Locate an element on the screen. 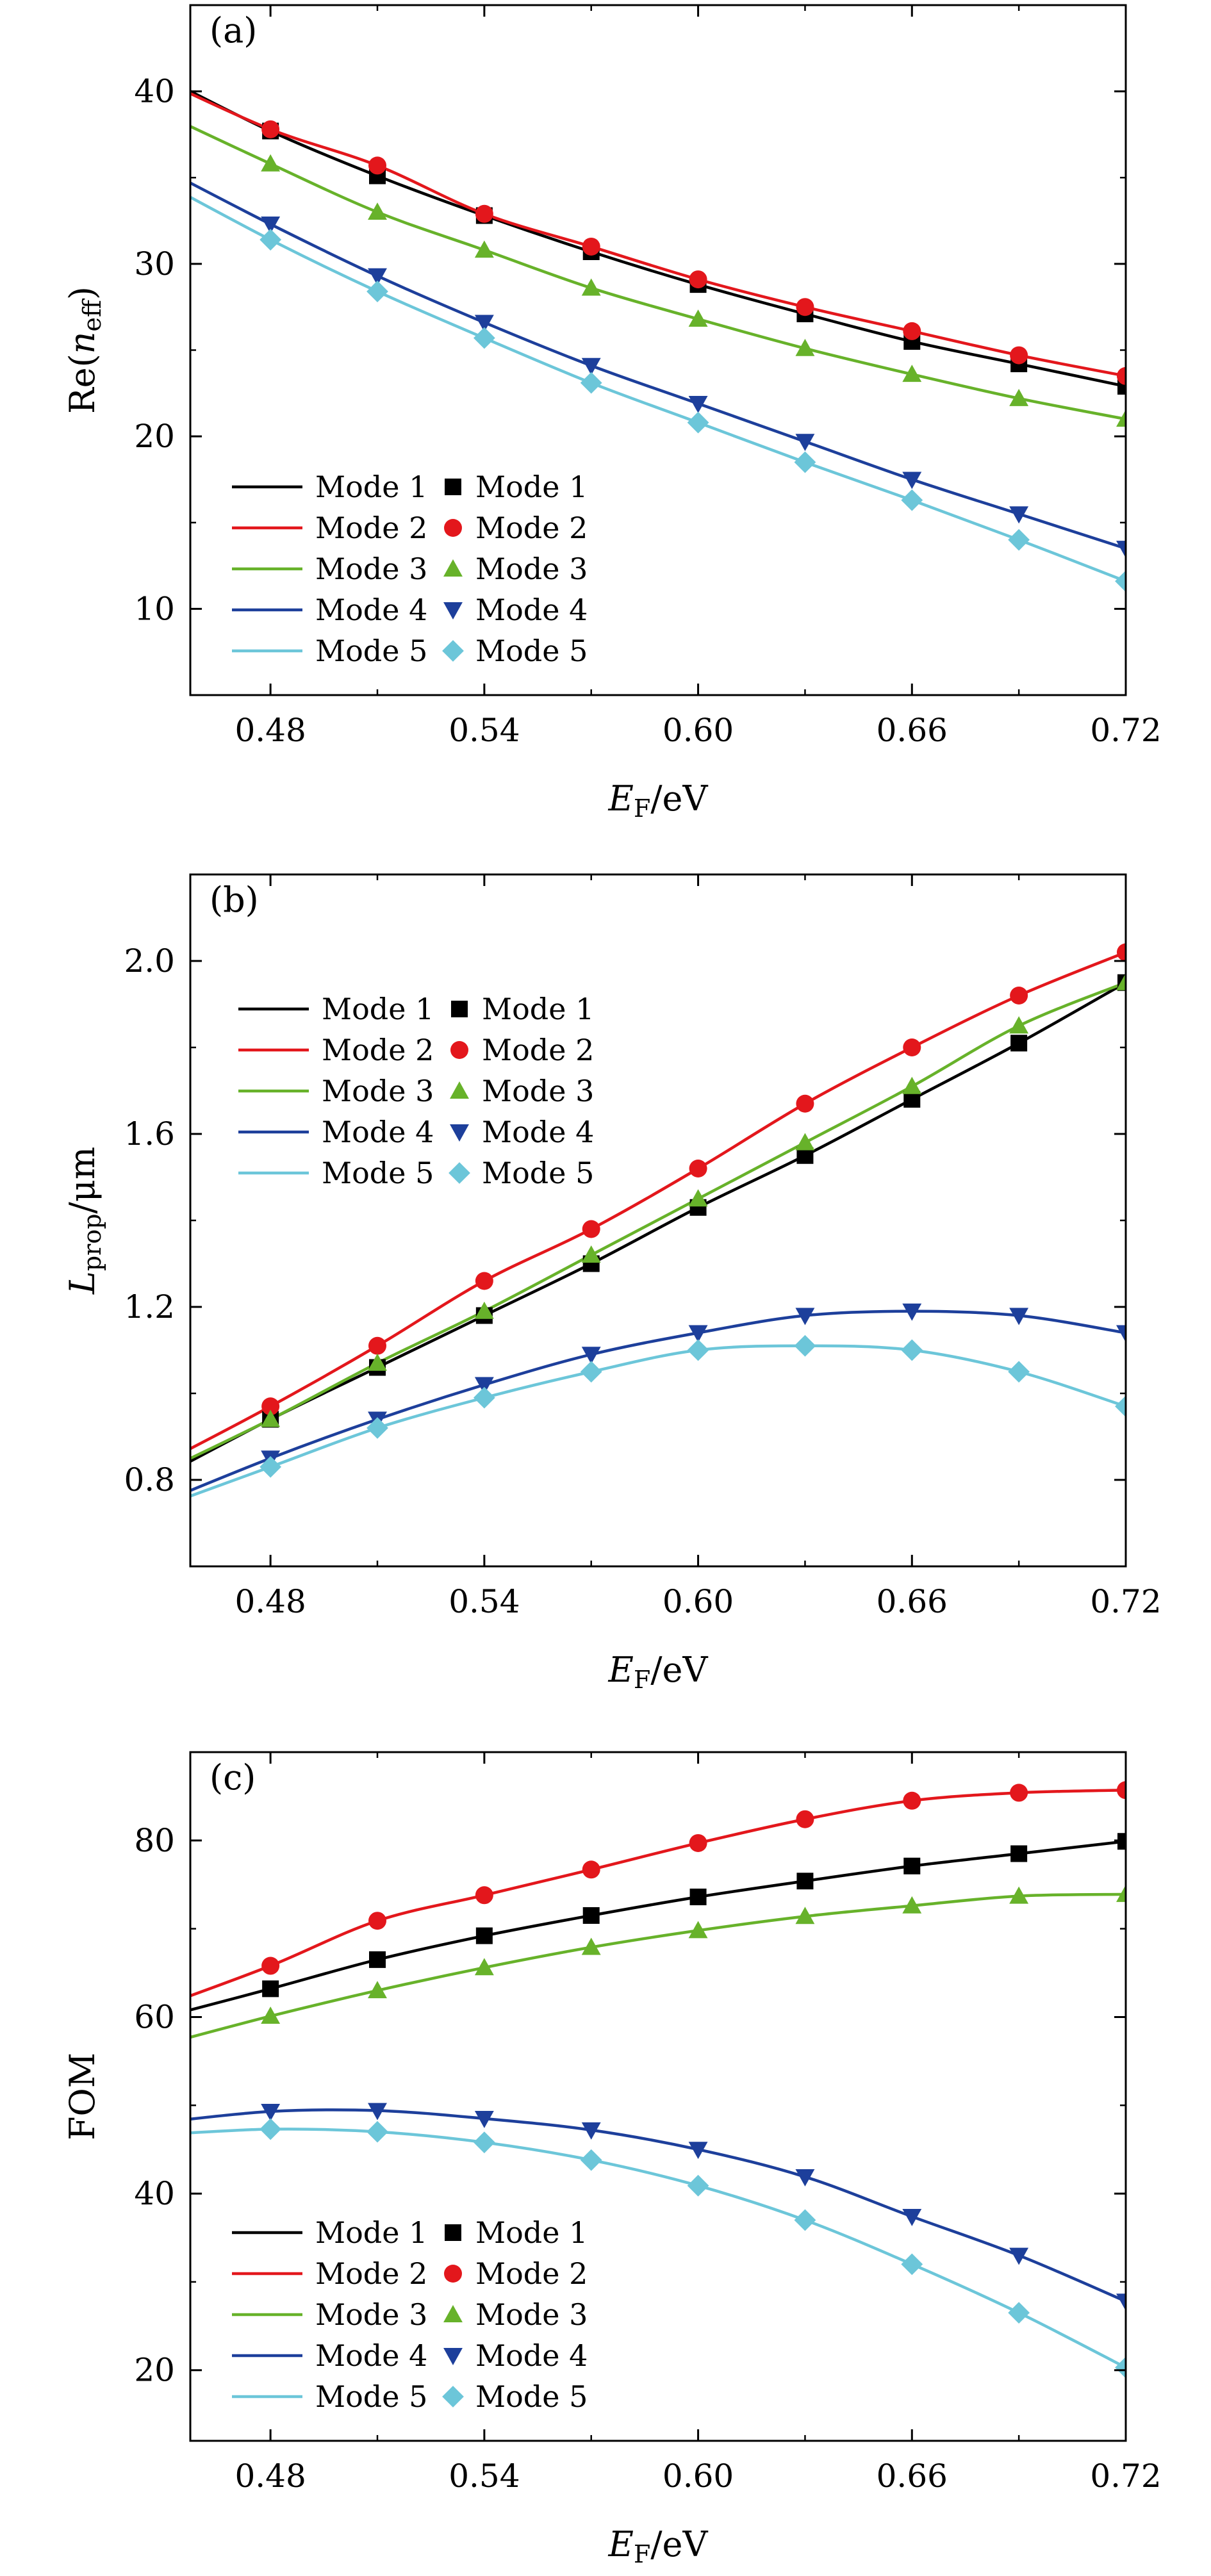 The image size is (1211, 2576). panel-label: (c) is located at coordinates (233, 1778).